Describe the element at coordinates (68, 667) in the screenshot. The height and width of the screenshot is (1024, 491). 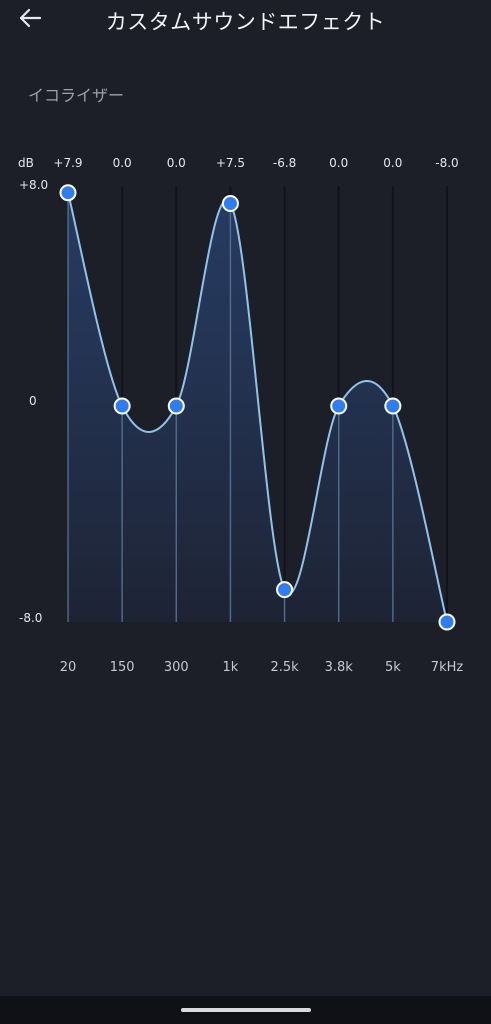
I see `frequency-label-0: 20` at that location.